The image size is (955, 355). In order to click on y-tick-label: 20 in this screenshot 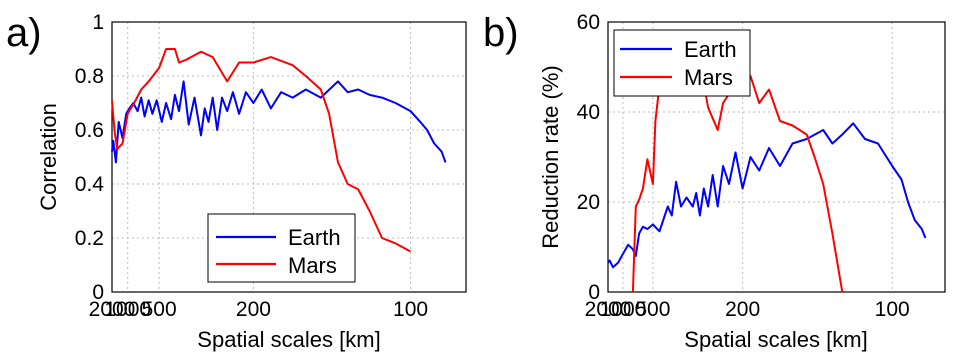, I will do `click(588, 202)`.